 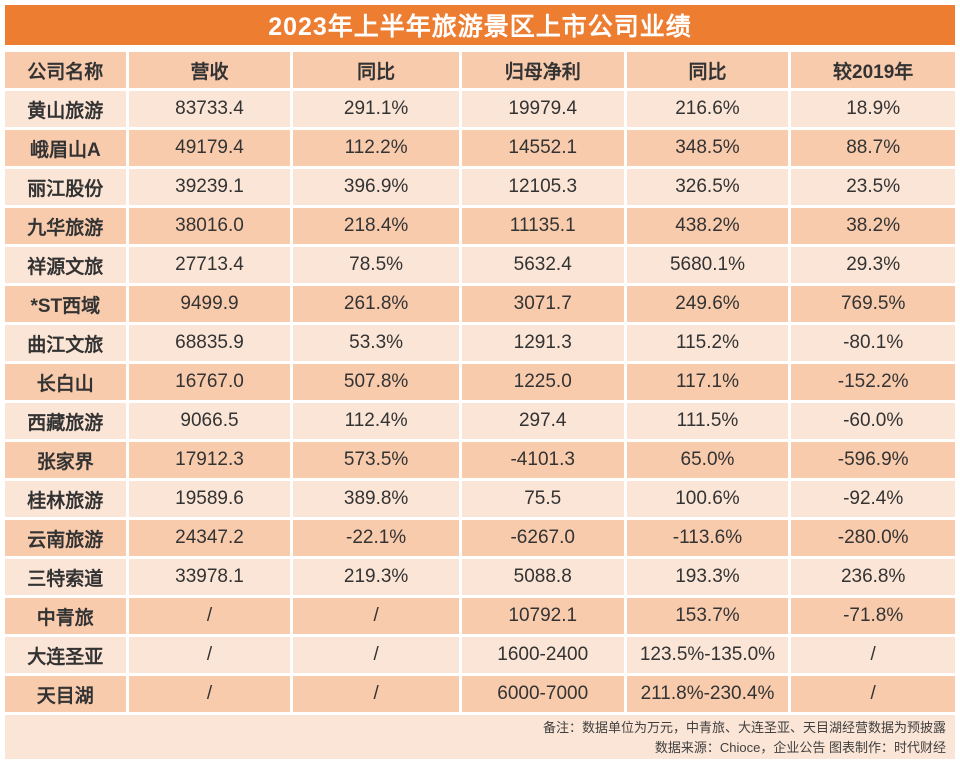 What do you see at coordinates (873, 616) in the screenshot?
I see `table-cell: -71.8%` at bounding box center [873, 616].